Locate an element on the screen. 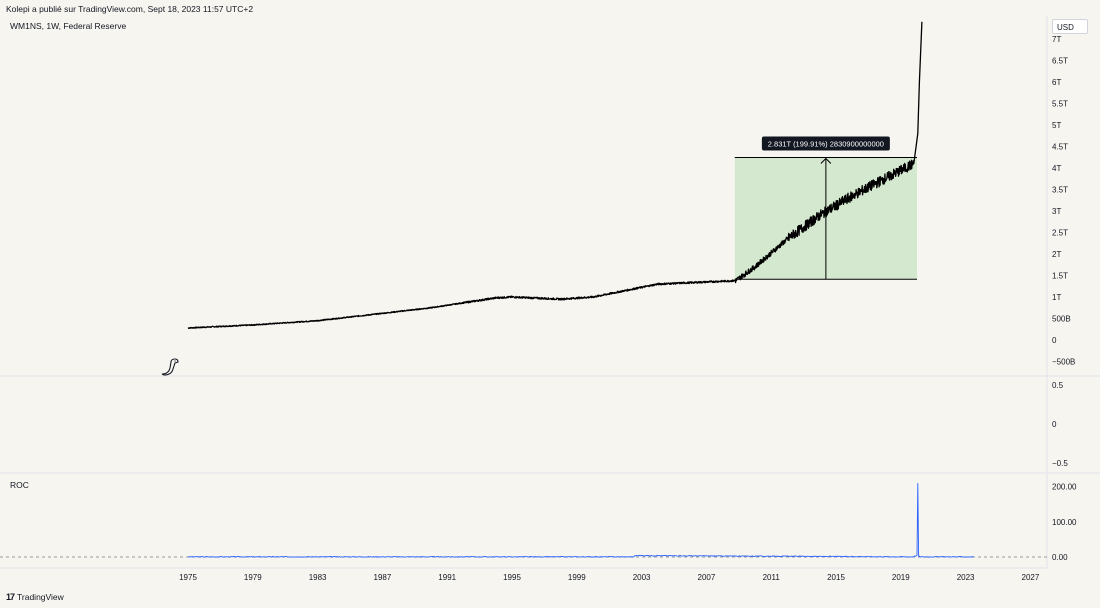 This screenshot has height=608, width=1100. price-tick-label: 6T is located at coordinates (1056, 82).